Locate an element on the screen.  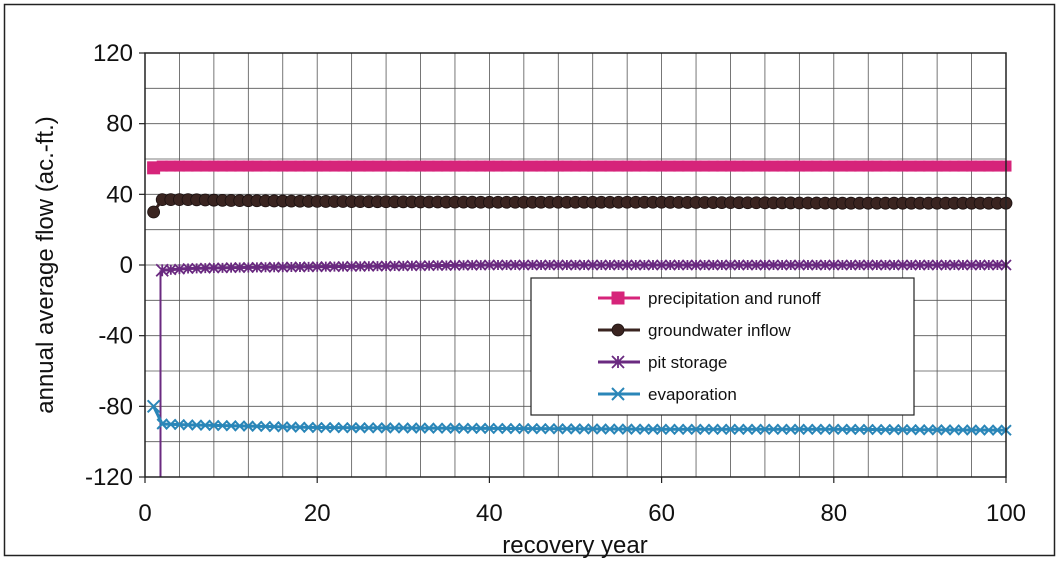
x-tick-label: 20 is located at coordinates (317, 513).